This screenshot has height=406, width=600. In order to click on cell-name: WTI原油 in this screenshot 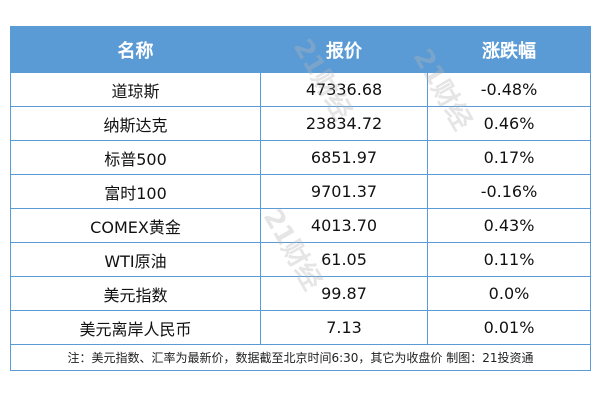, I will do `click(135, 259)`.